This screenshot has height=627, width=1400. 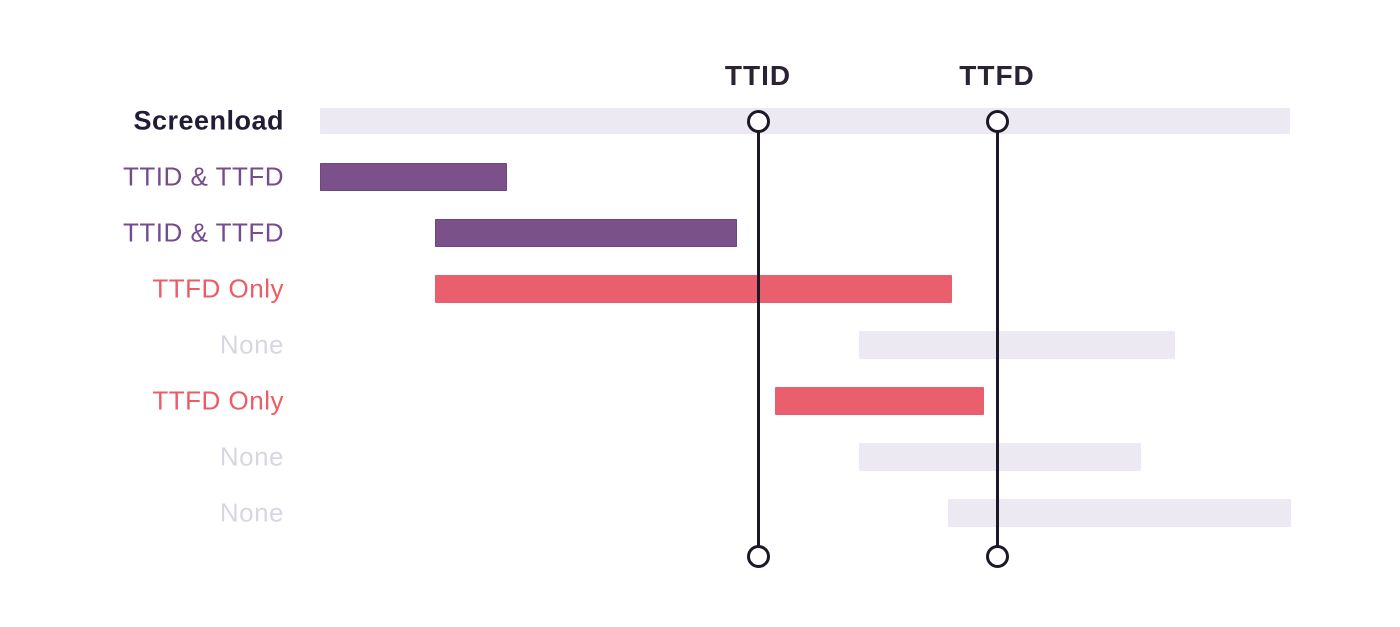 What do you see at coordinates (997, 121) in the screenshot?
I see `ttfd-marker-top-circle-icon` at bounding box center [997, 121].